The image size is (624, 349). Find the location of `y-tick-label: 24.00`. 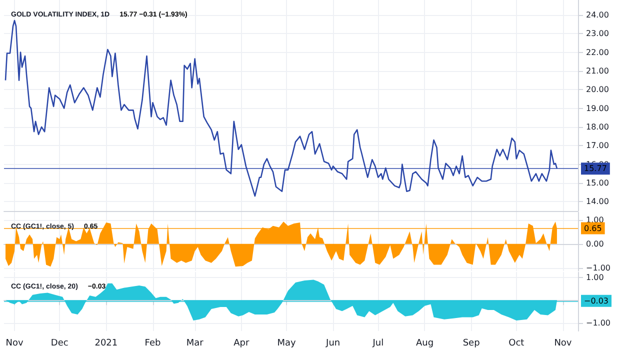

y-tick-label: 24.00 is located at coordinates (597, 15).